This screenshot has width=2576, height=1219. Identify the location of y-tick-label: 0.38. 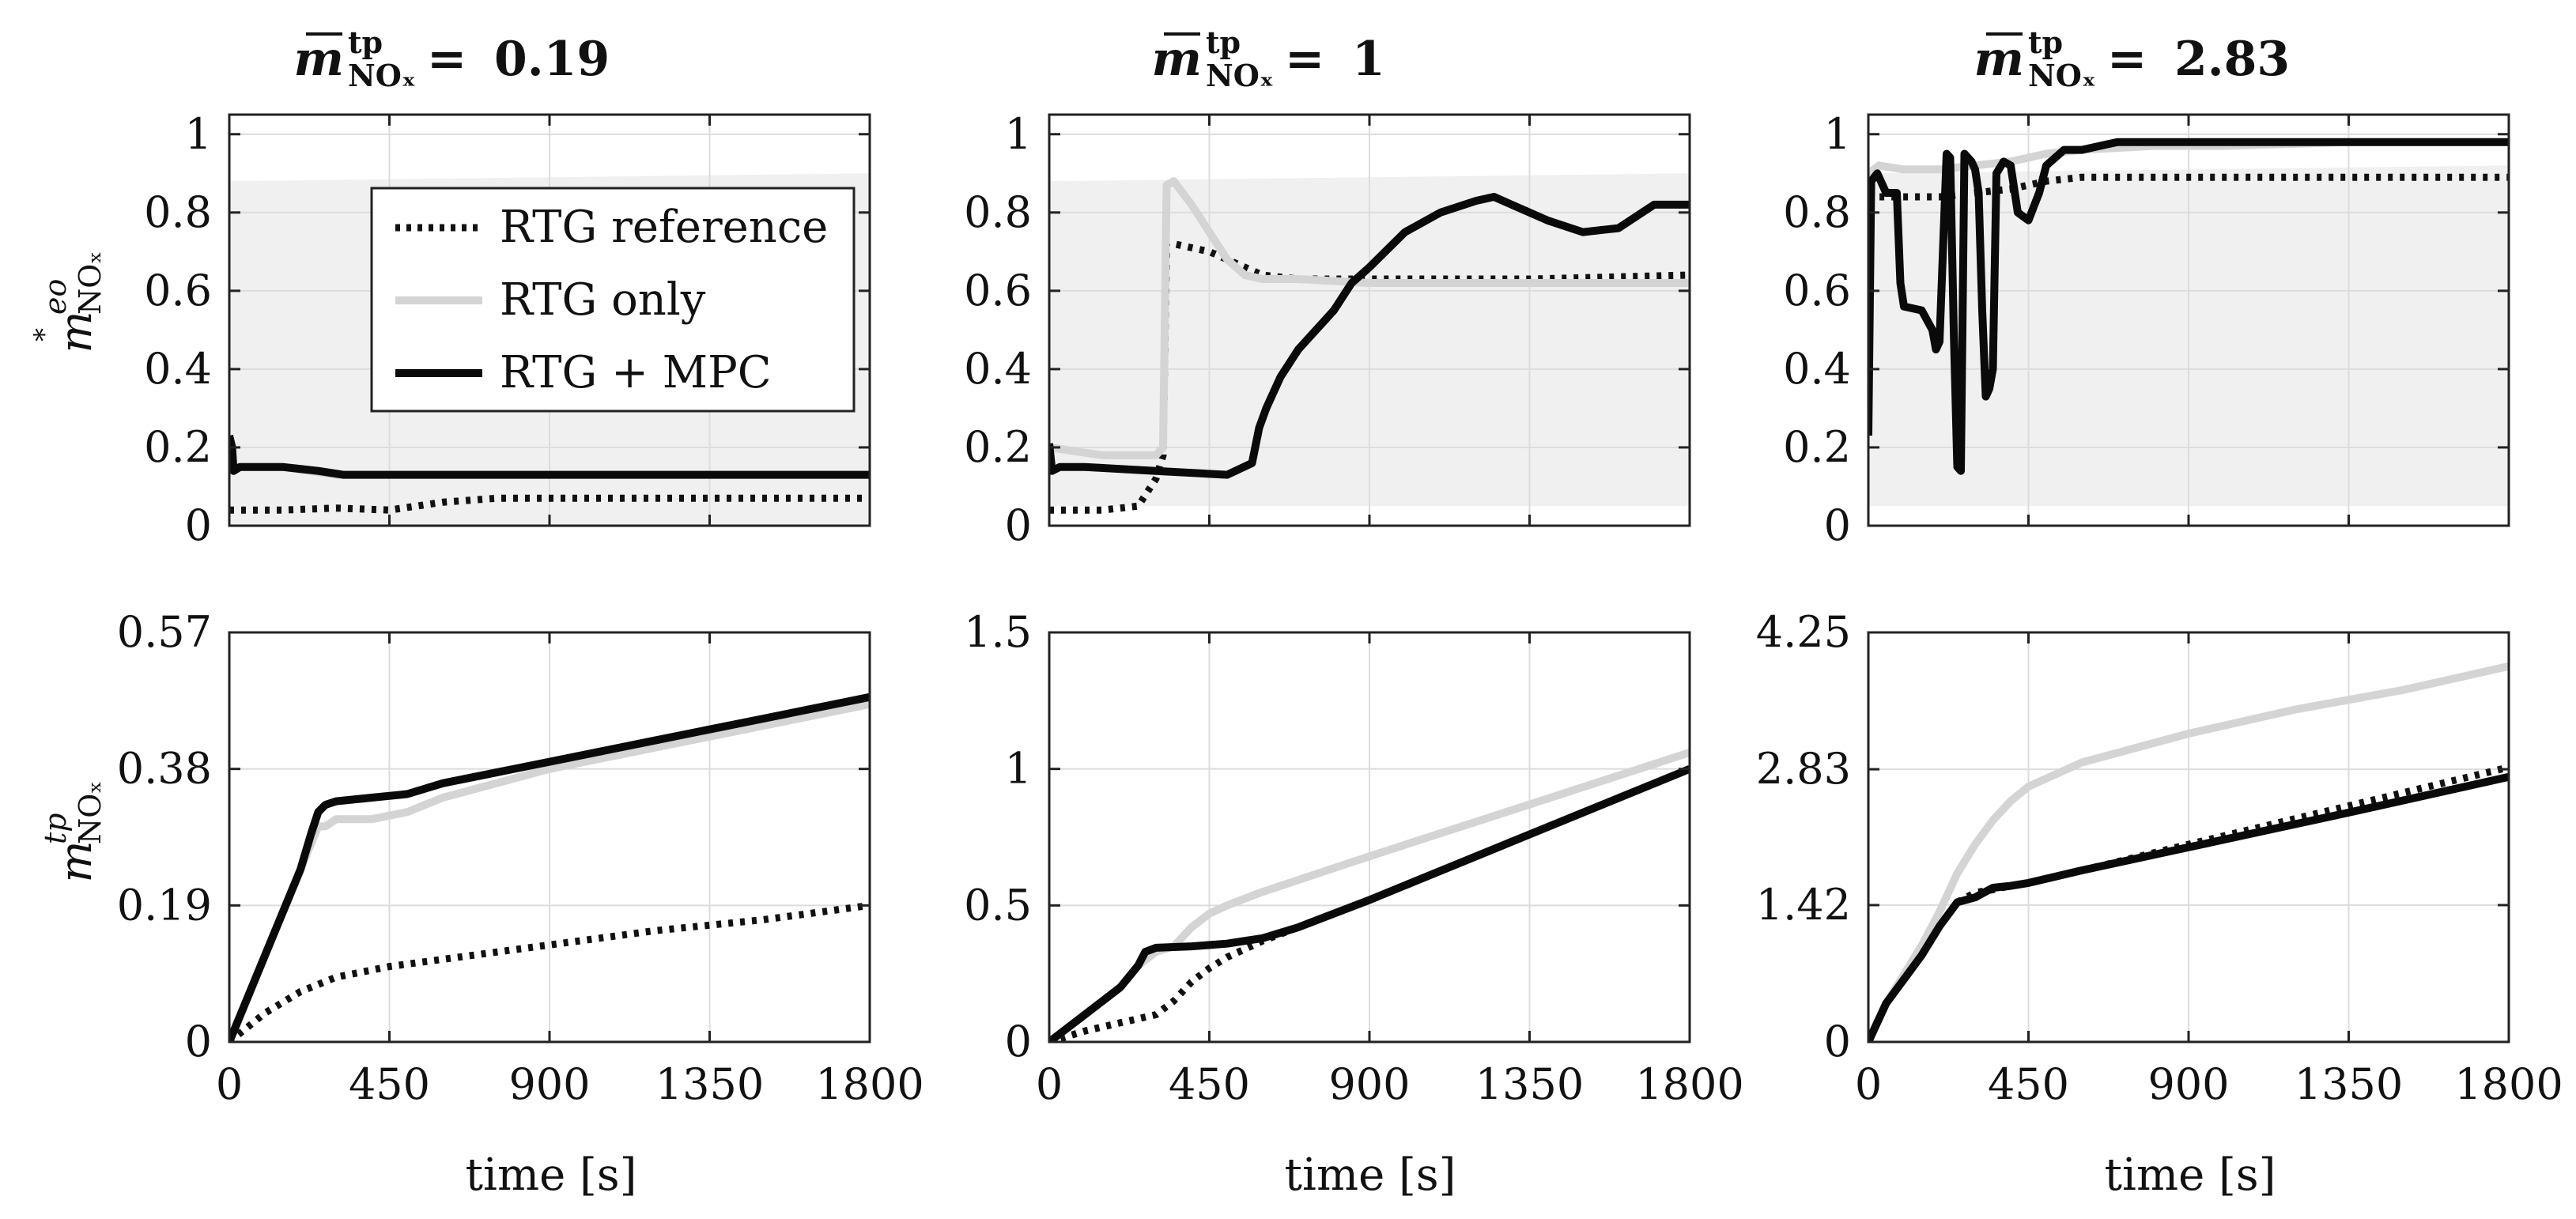
(164, 769).